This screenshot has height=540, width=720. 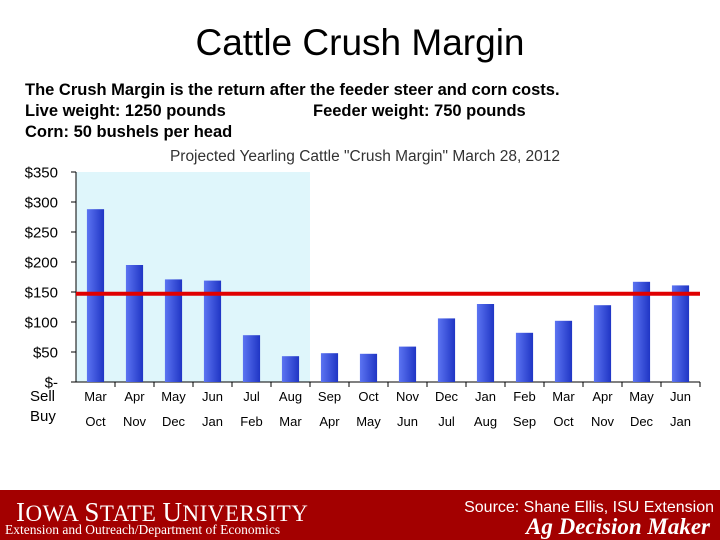 I want to click on buy-month-label: Feb, so click(x=251, y=421).